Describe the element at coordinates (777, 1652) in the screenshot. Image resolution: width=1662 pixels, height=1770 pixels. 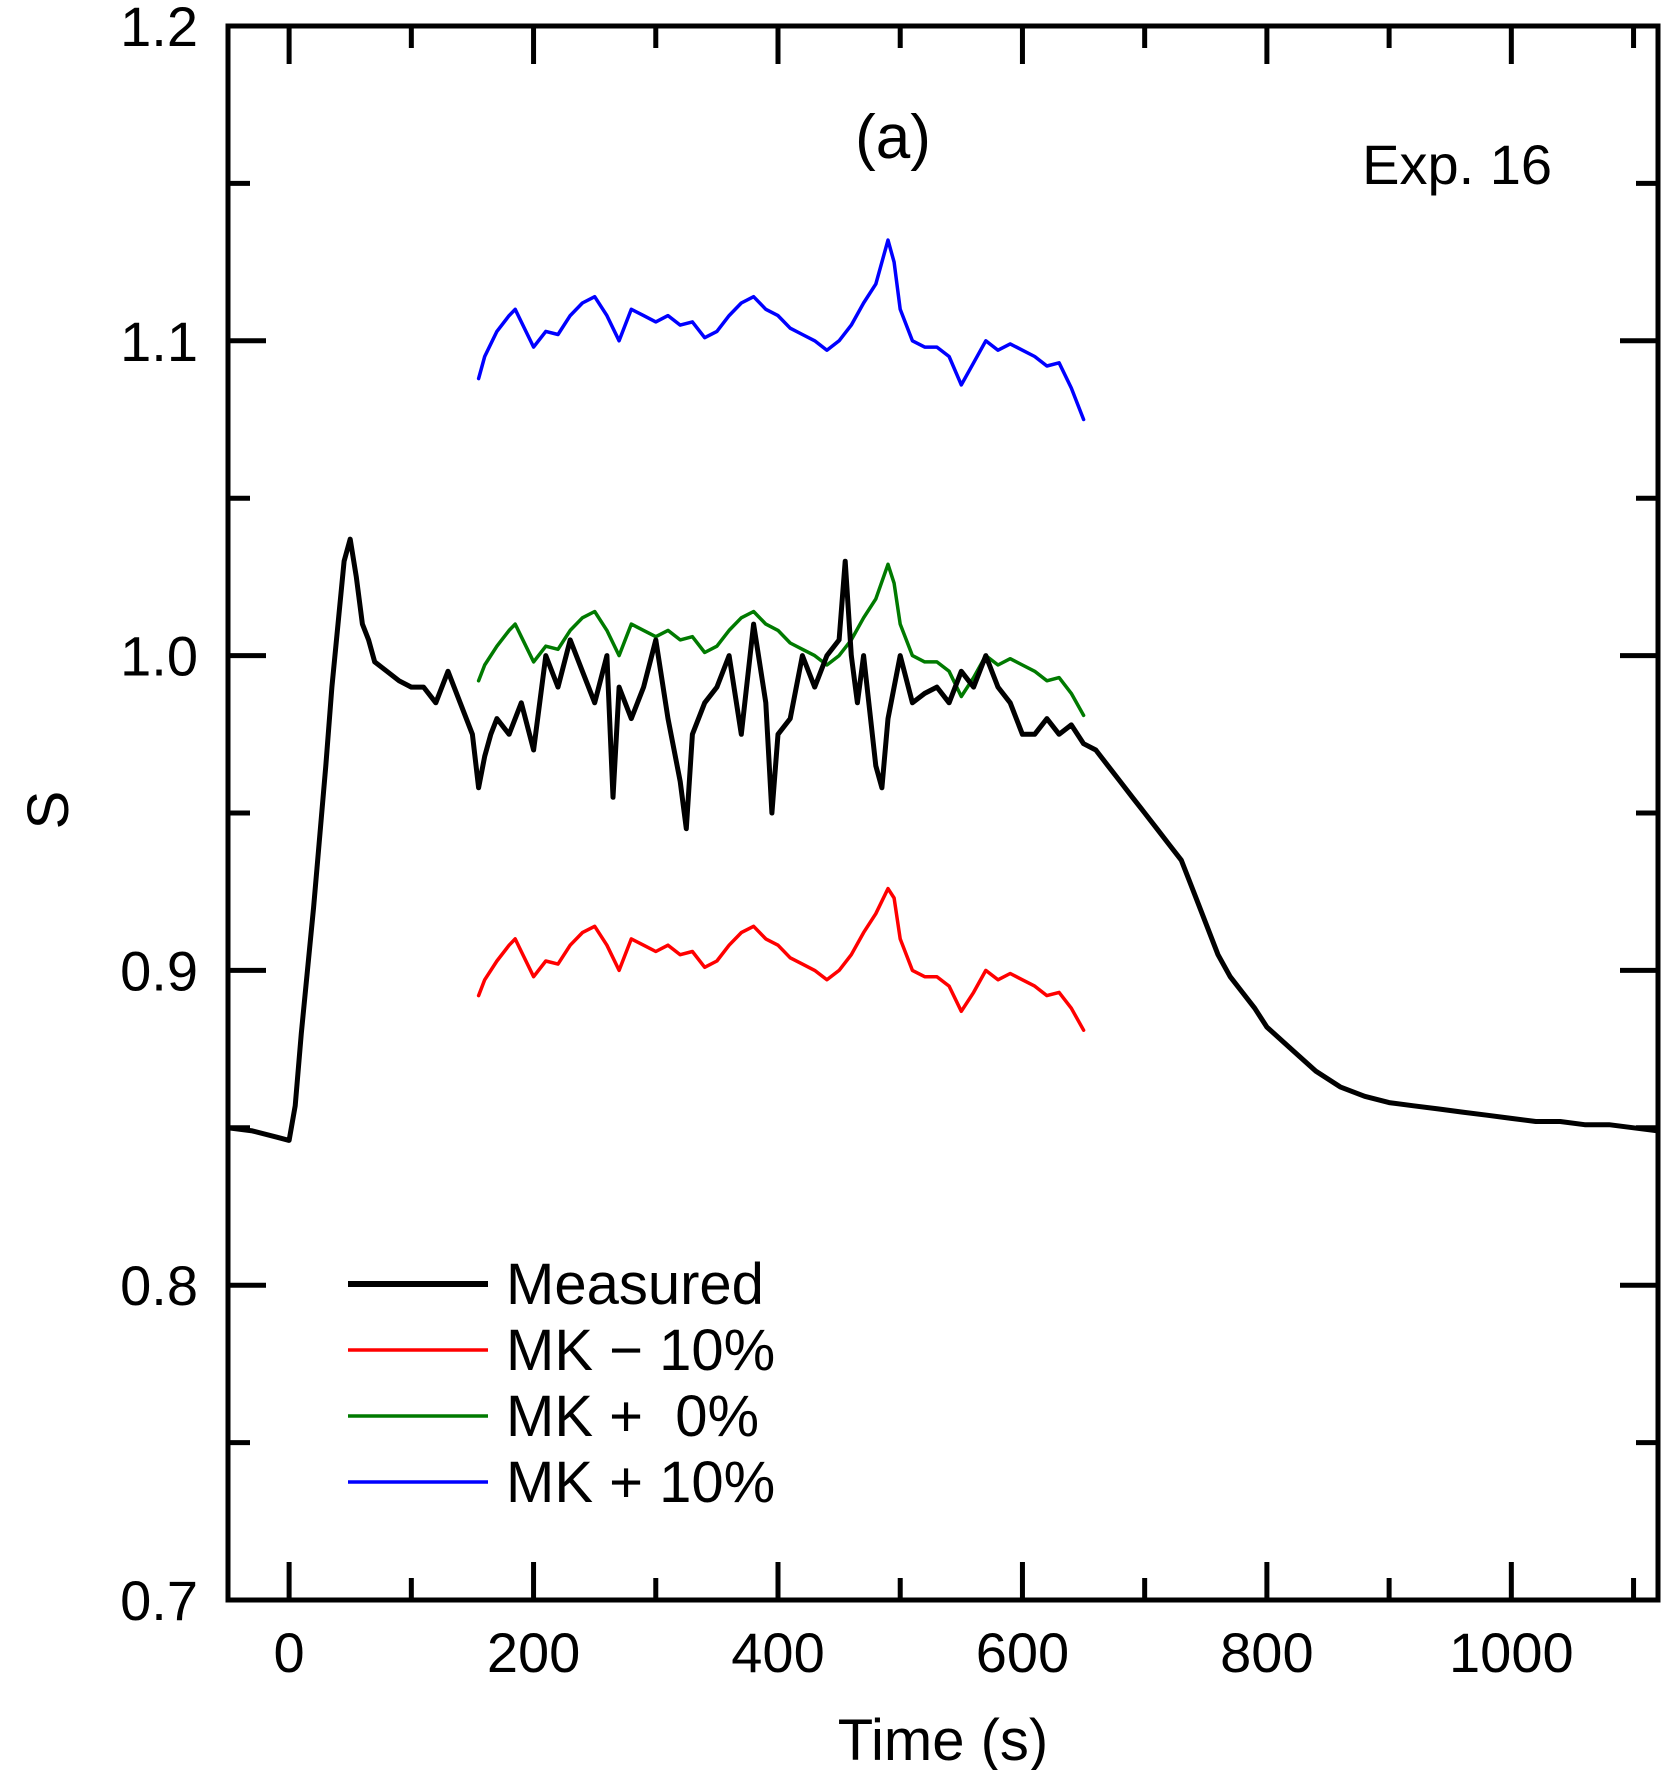
I see `x-tick-label: 400` at that location.